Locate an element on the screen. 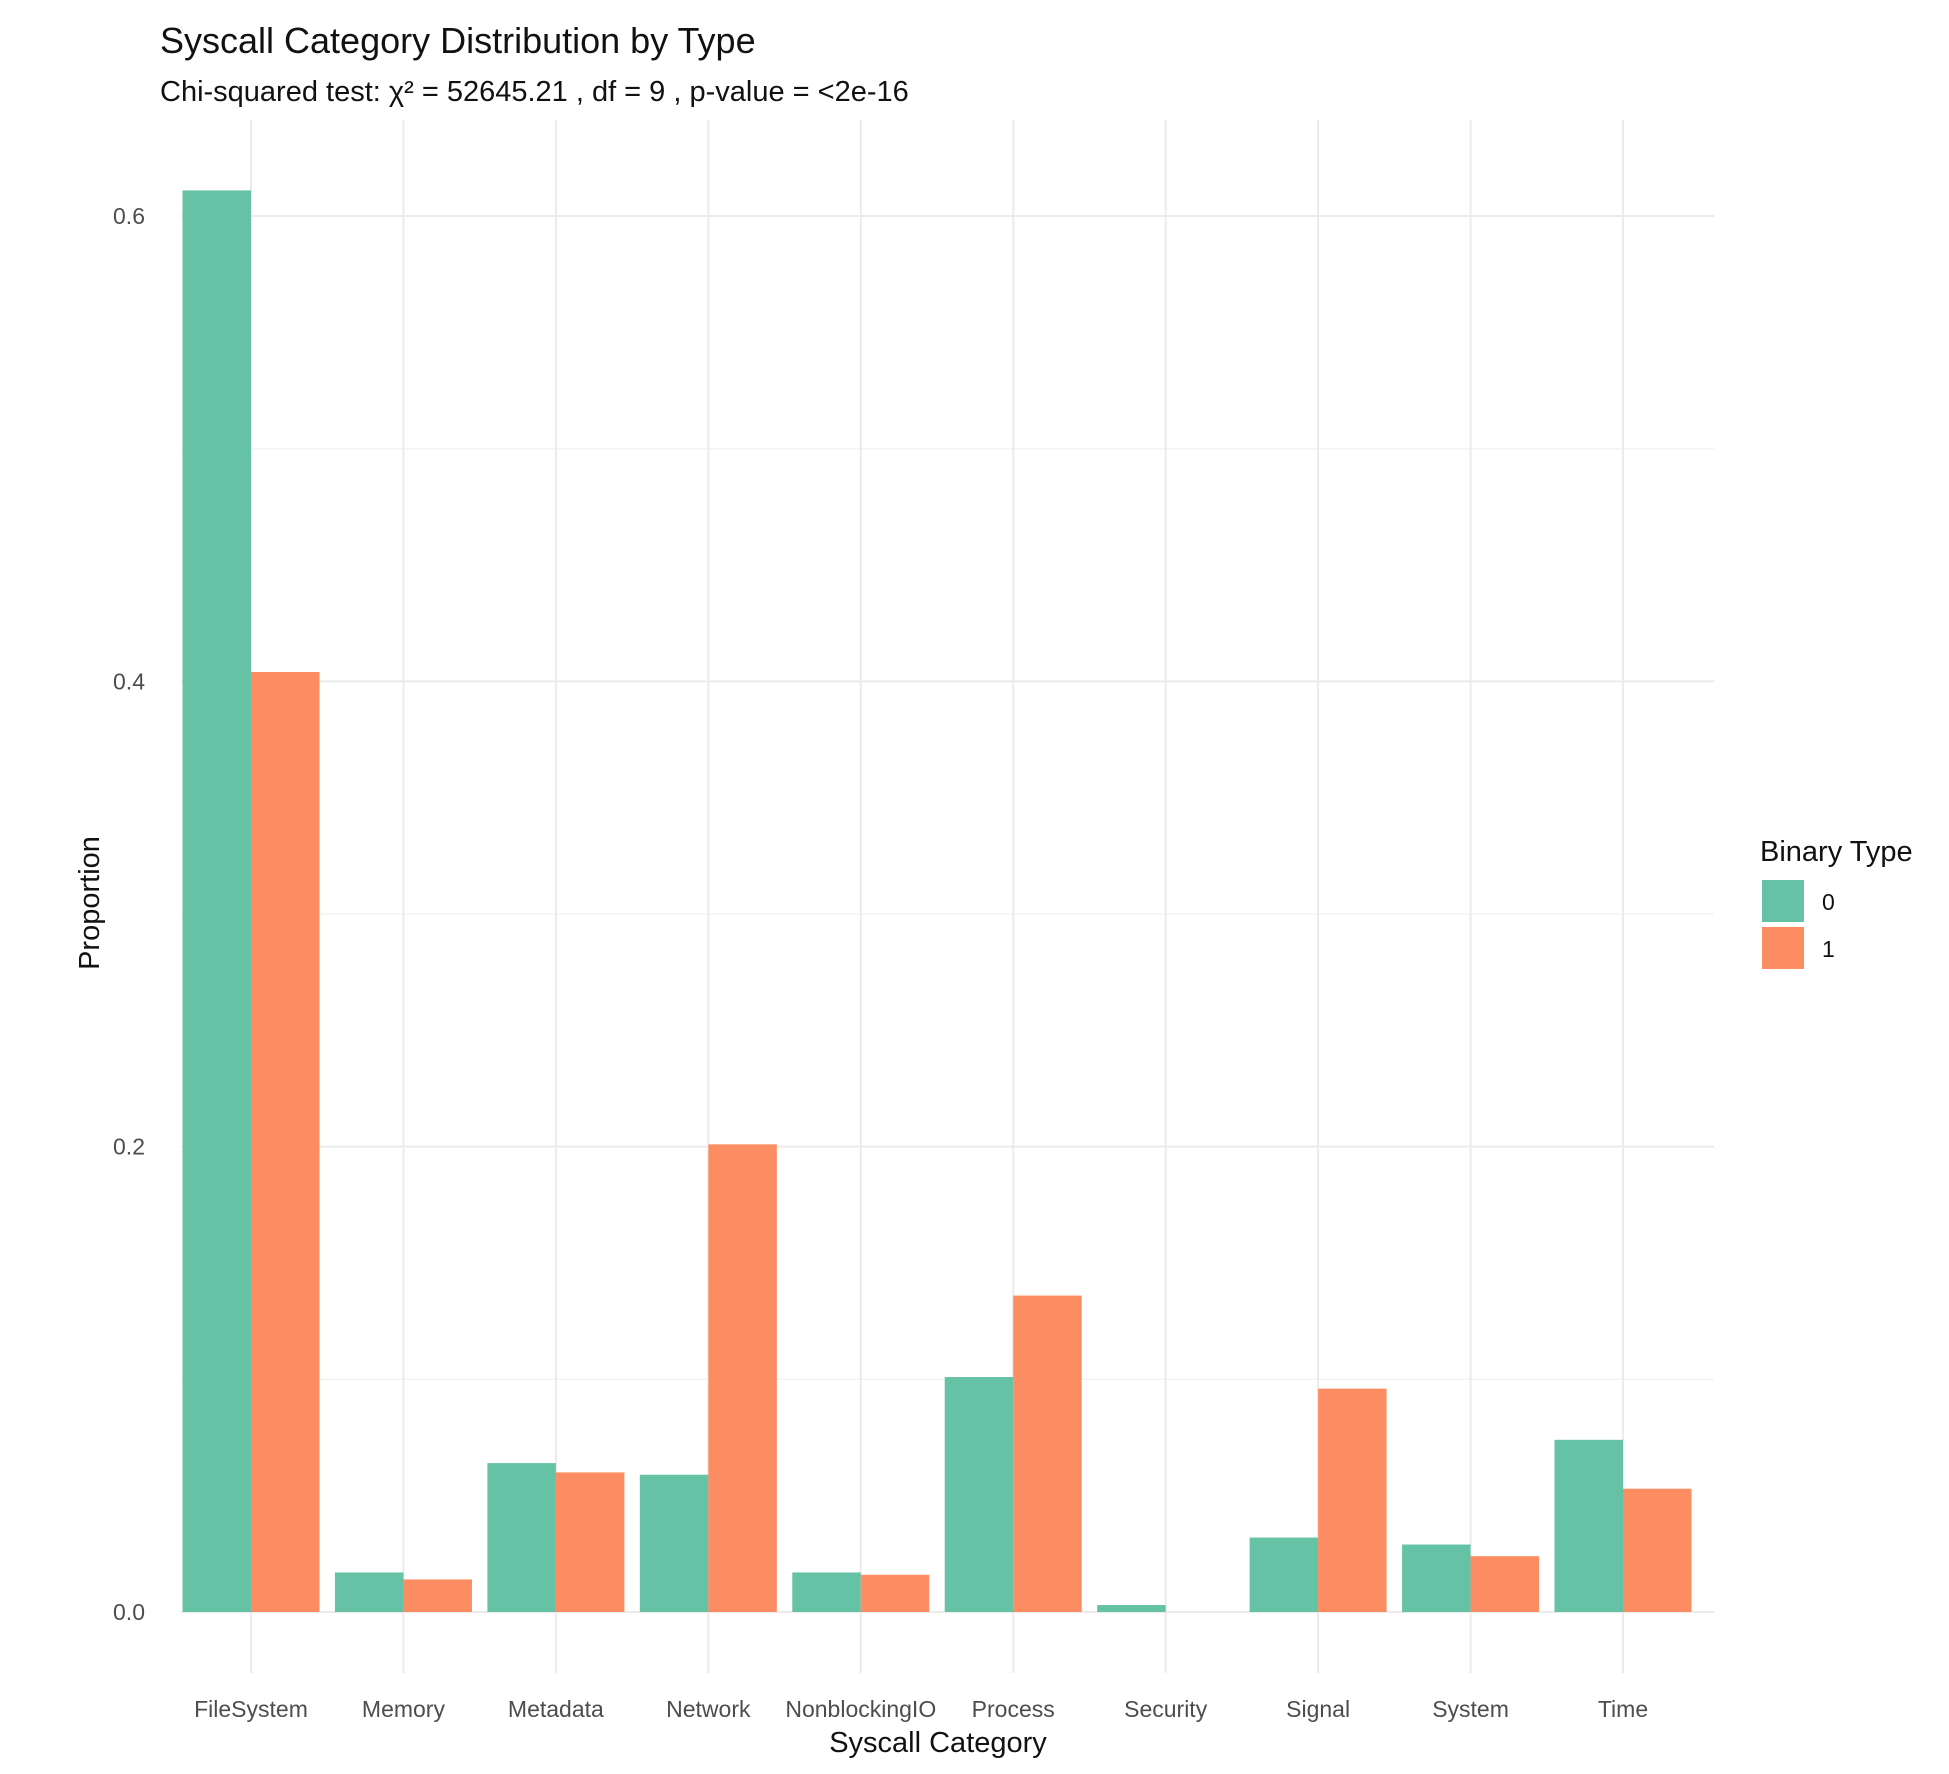 The height and width of the screenshot is (1774, 1949). x-tick-label: NonblockingIO is located at coordinates (860, 1709).